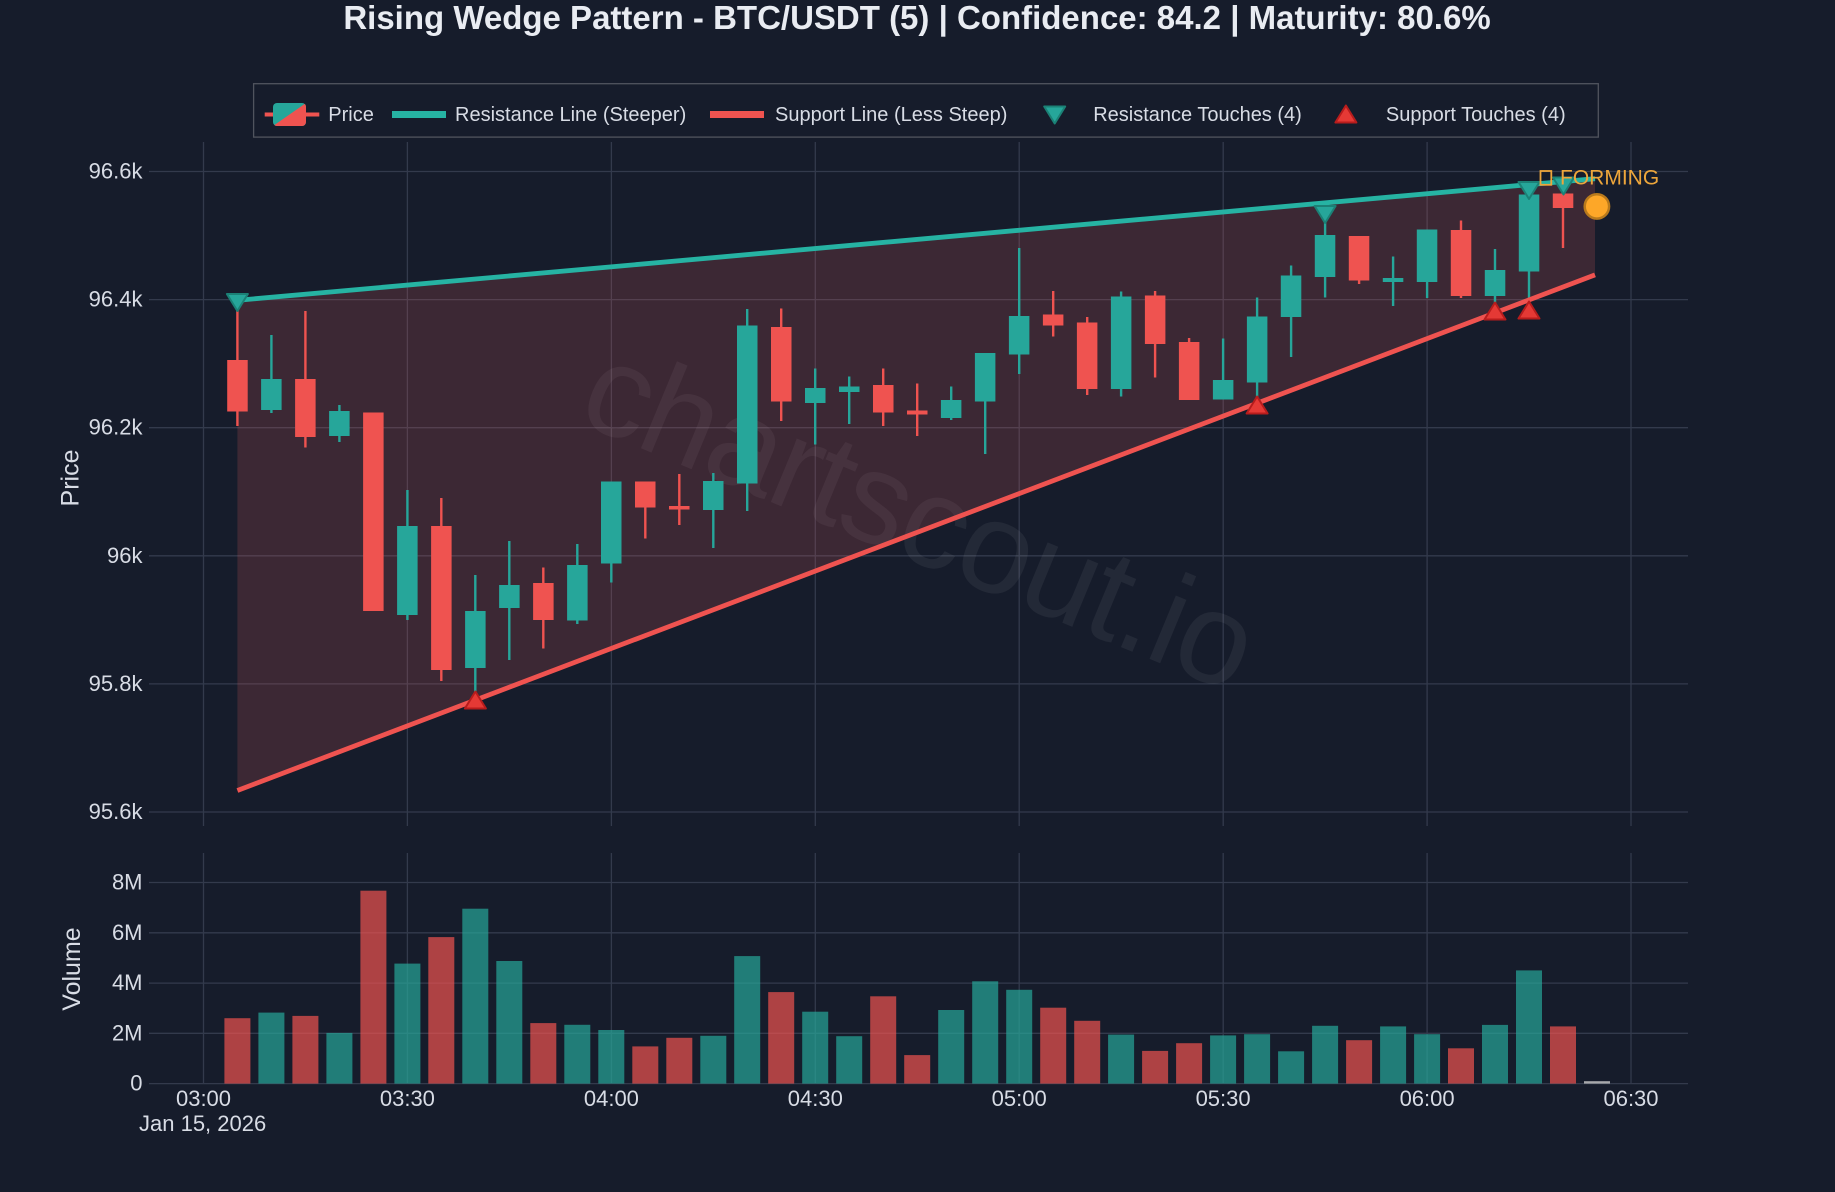  What do you see at coordinates (1019, 1098) in the screenshot?
I see `svg-text: 05:00` at bounding box center [1019, 1098].